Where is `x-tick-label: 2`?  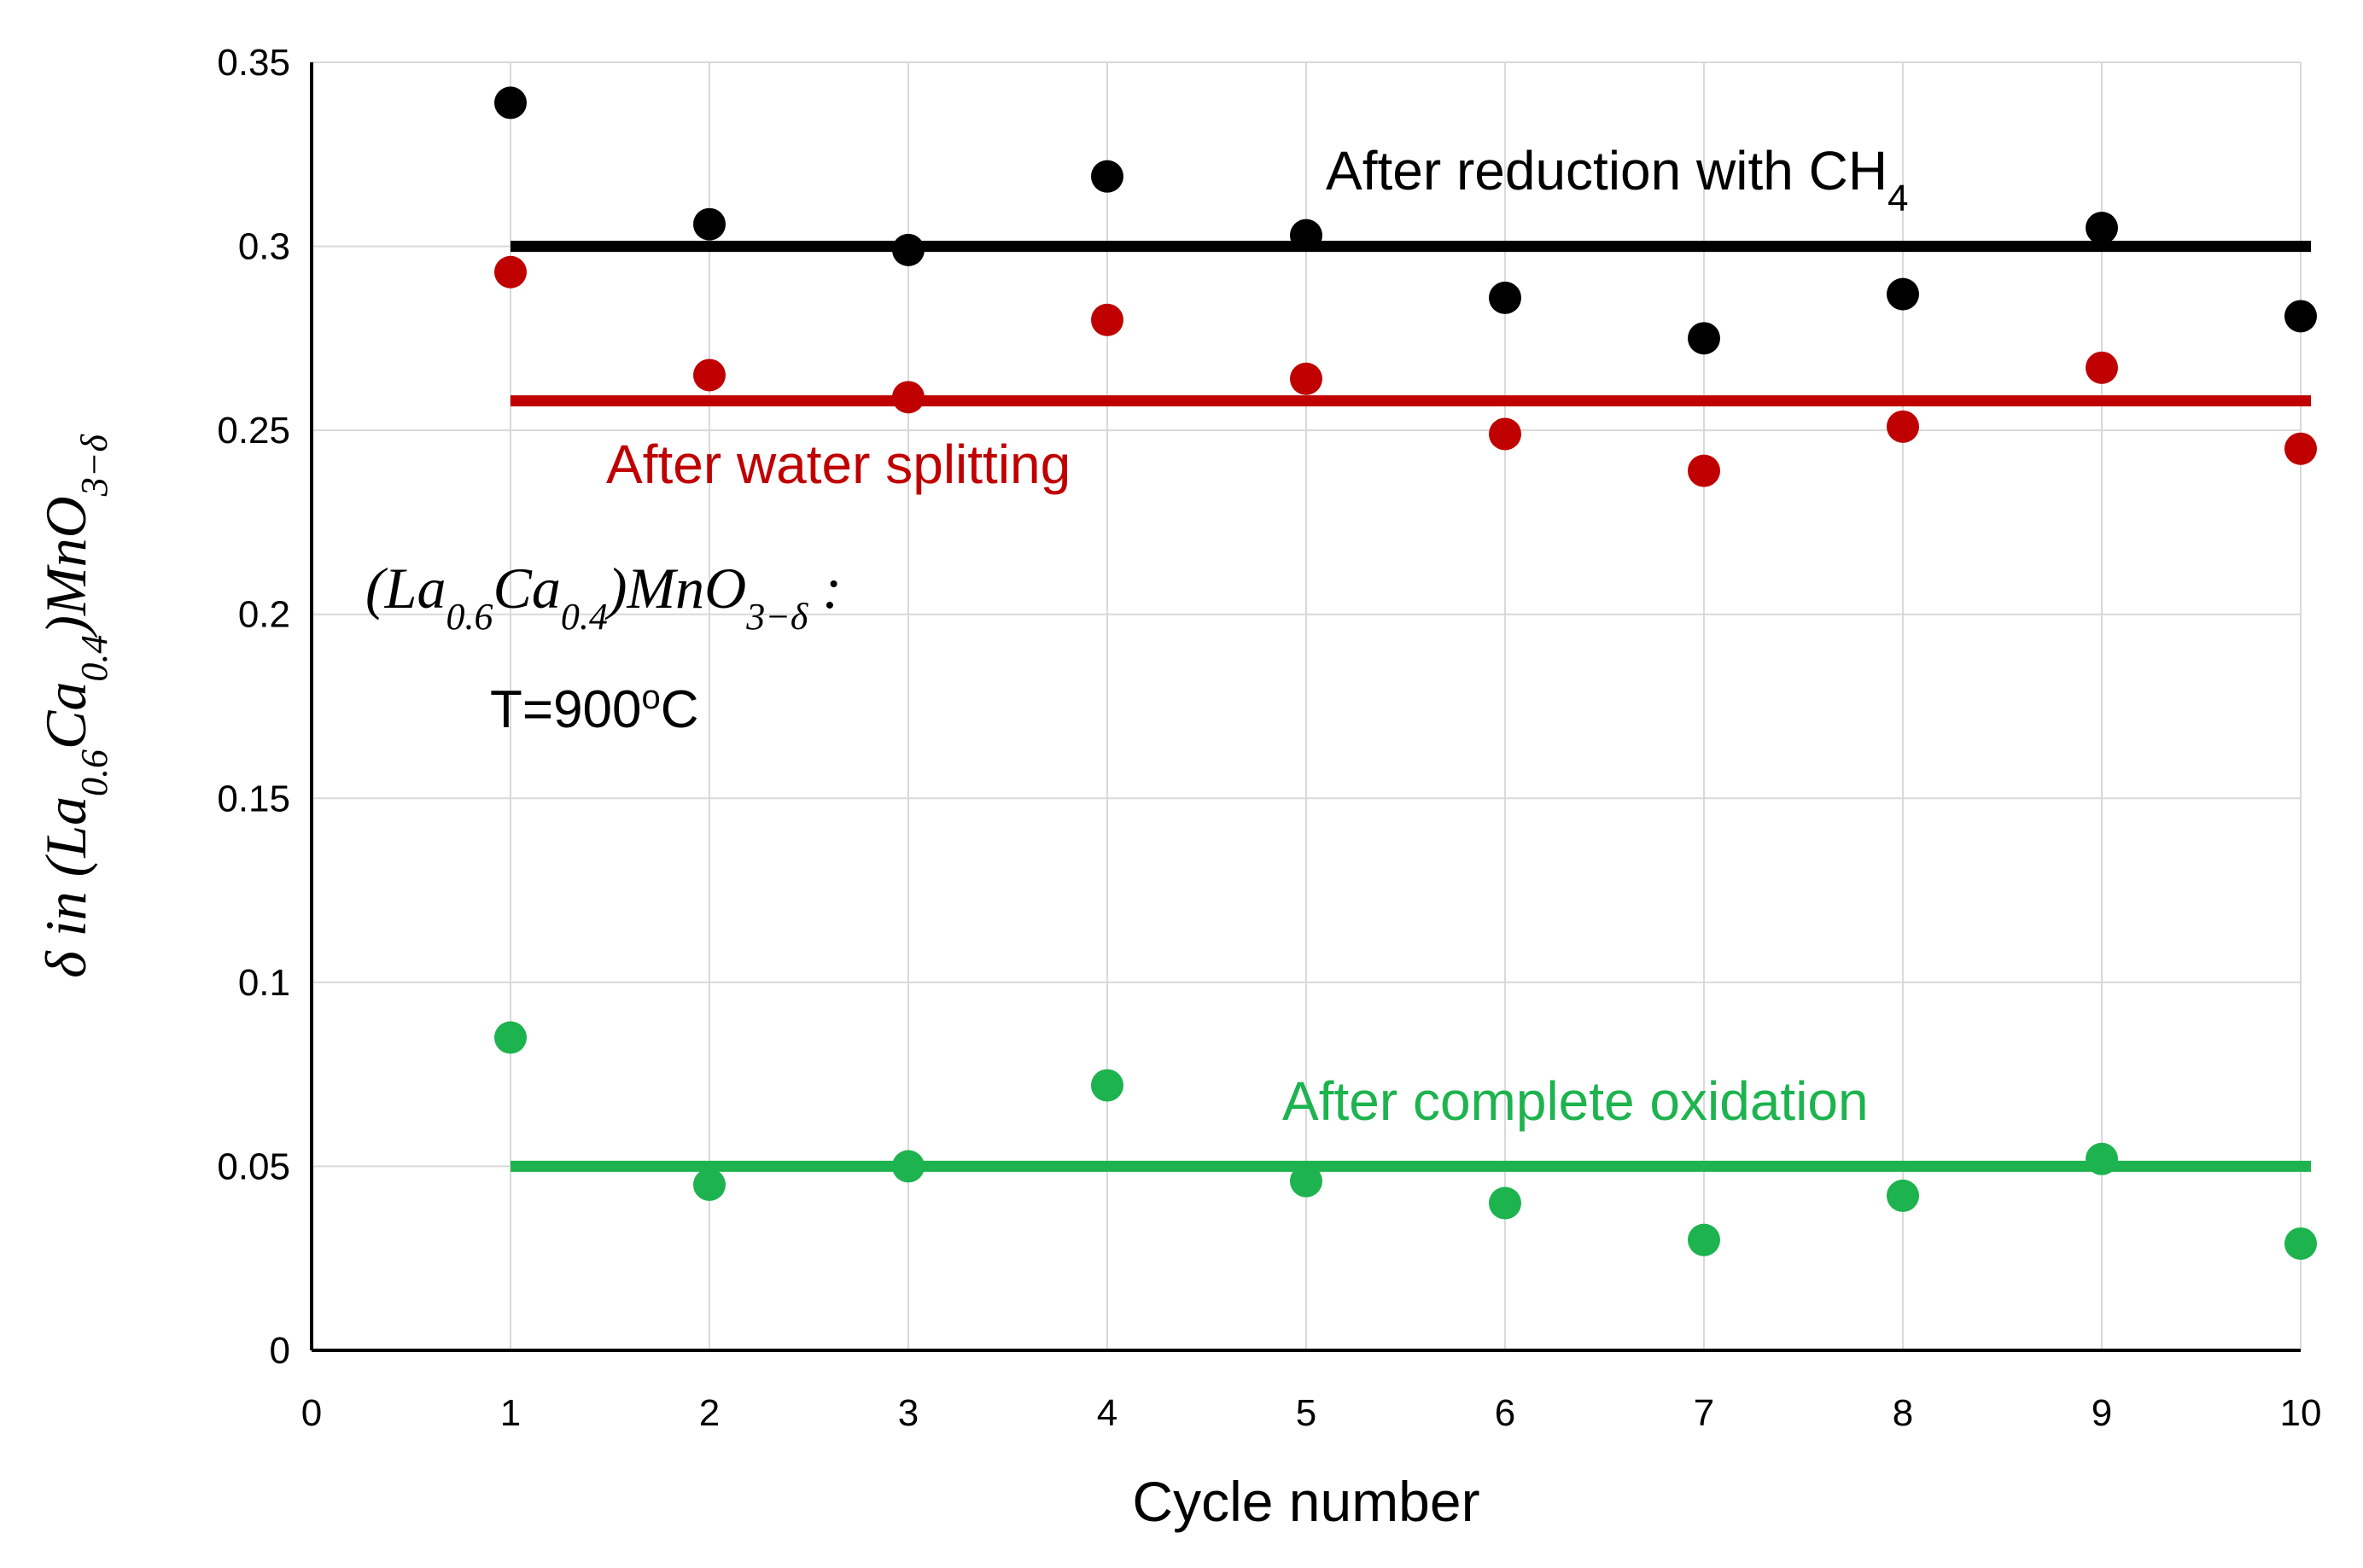 x-tick-label: 2 is located at coordinates (710, 1413).